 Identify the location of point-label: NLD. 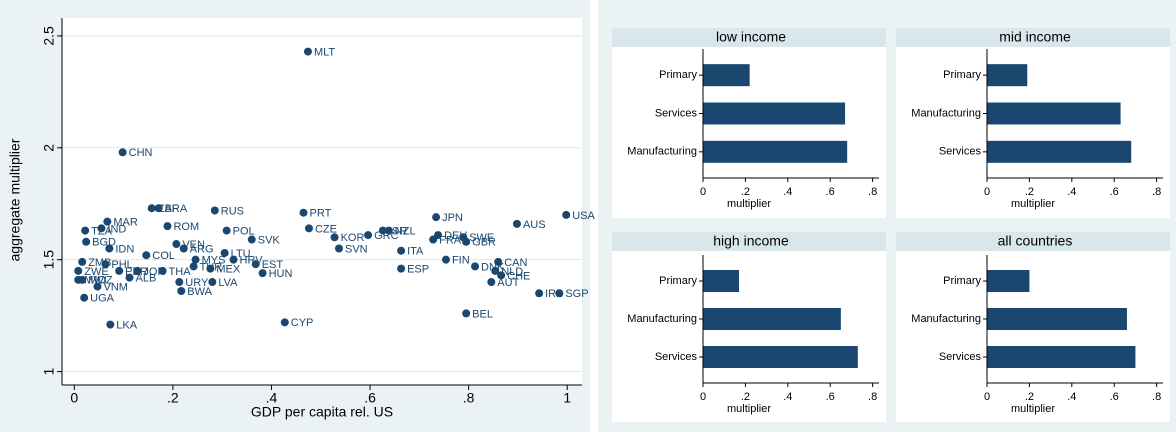
(512, 272).